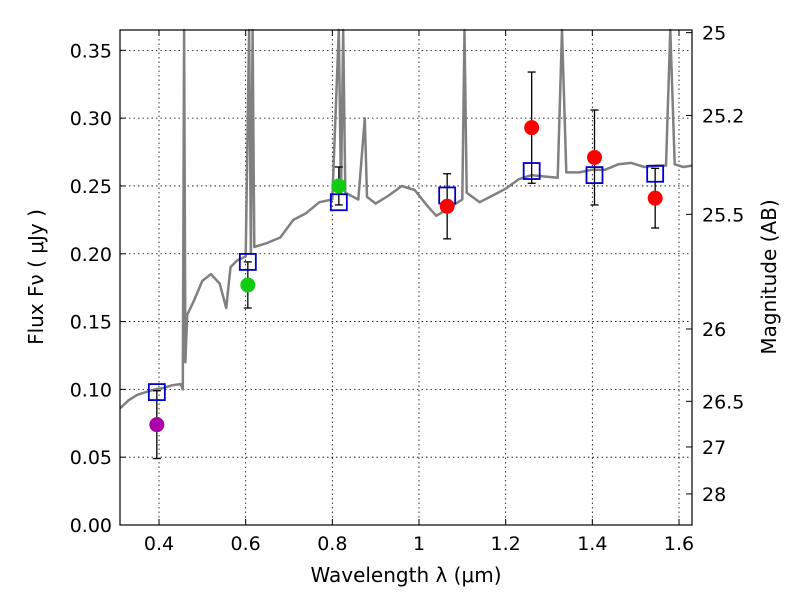 Image resolution: width=800 pixels, height=600 pixels. What do you see at coordinates (91, 390) in the screenshot?
I see `y-tick-label: 0.10` at bounding box center [91, 390].